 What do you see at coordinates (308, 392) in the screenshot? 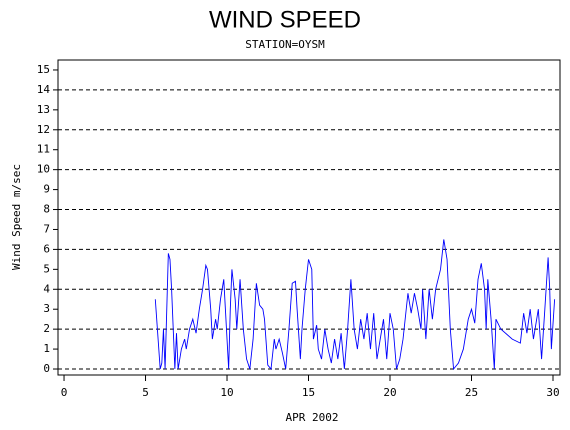
I see `x-tick-label: 15` at bounding box center [308, 392].